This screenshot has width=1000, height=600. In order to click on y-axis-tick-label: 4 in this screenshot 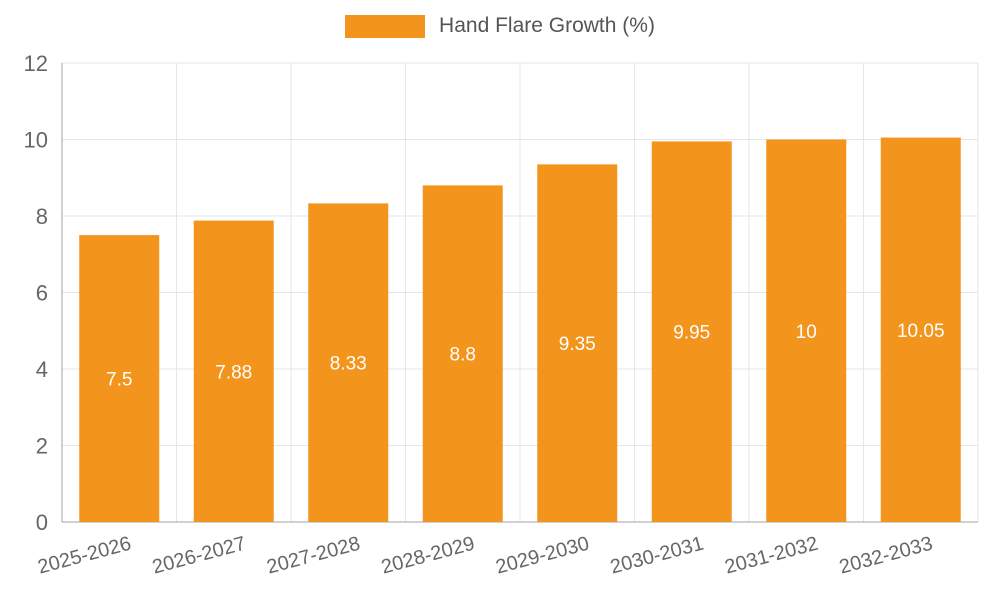, I will do `click(42, 369)`.